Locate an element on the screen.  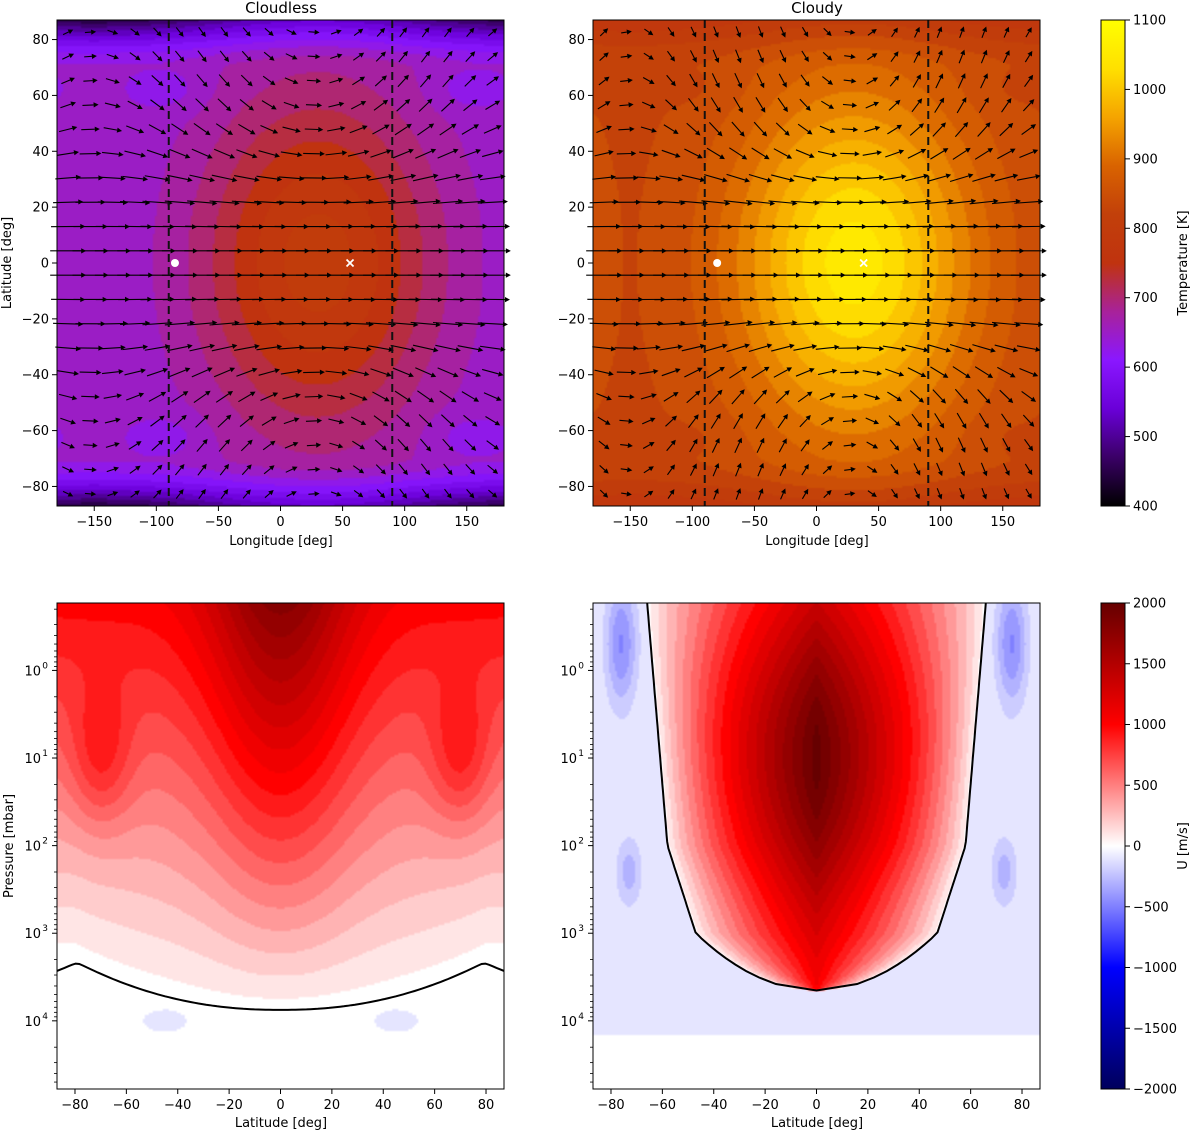
y-tick-label: 40 is located at coordinates (40, 152).